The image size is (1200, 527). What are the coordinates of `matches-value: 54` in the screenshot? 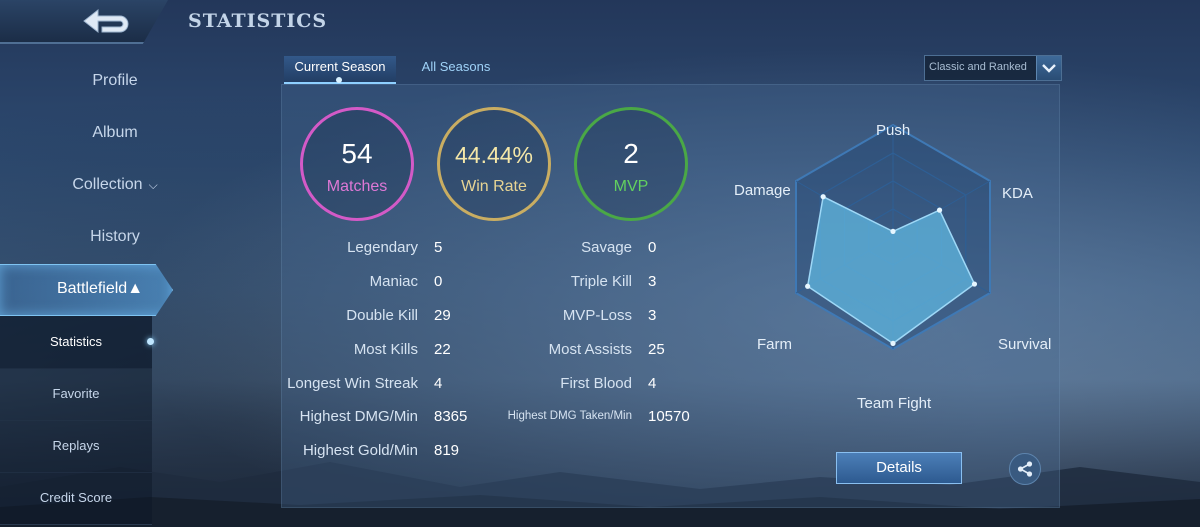 It's located at (357, 153).